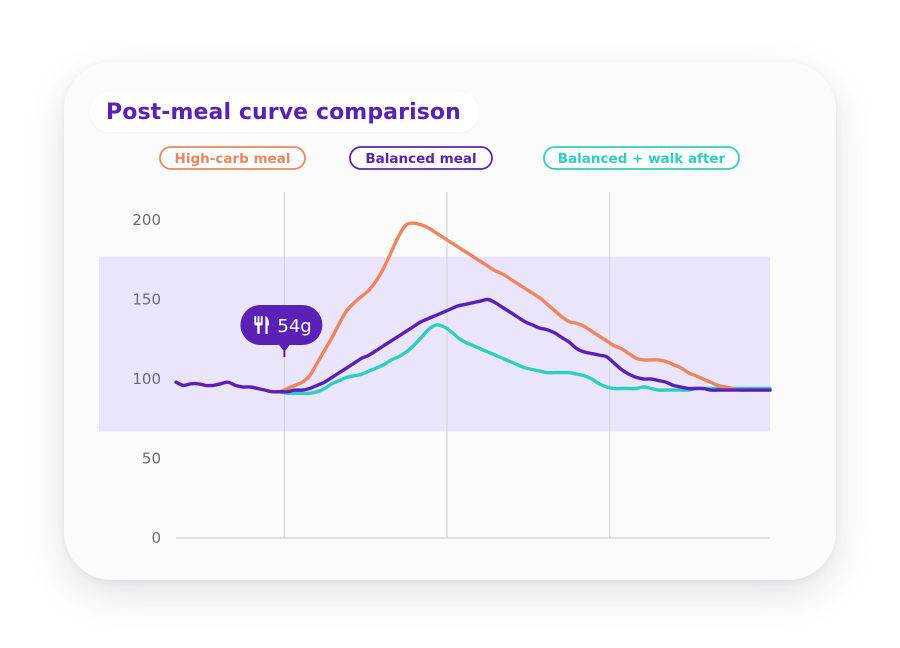  Describe the element at coordinates (284, 348) in the screenshot. I see `meal-marker-pointer` at that location.